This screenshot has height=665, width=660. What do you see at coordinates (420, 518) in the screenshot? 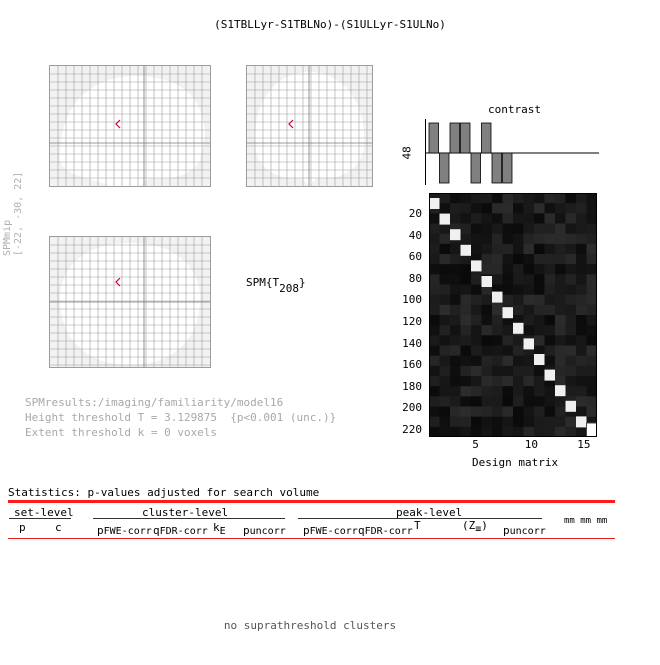
I see `peak-level-underline` at bounding box center [420, 518].